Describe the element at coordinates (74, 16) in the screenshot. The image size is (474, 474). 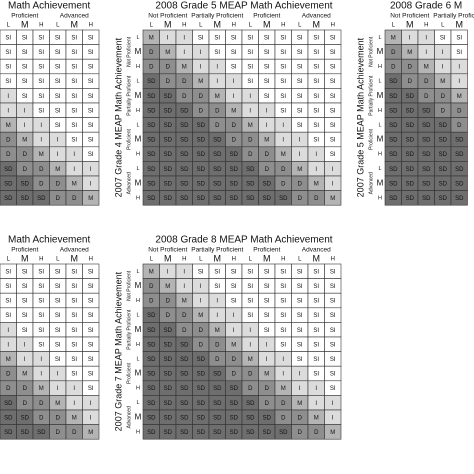
I see `column-group-label: Advanced` at that location.